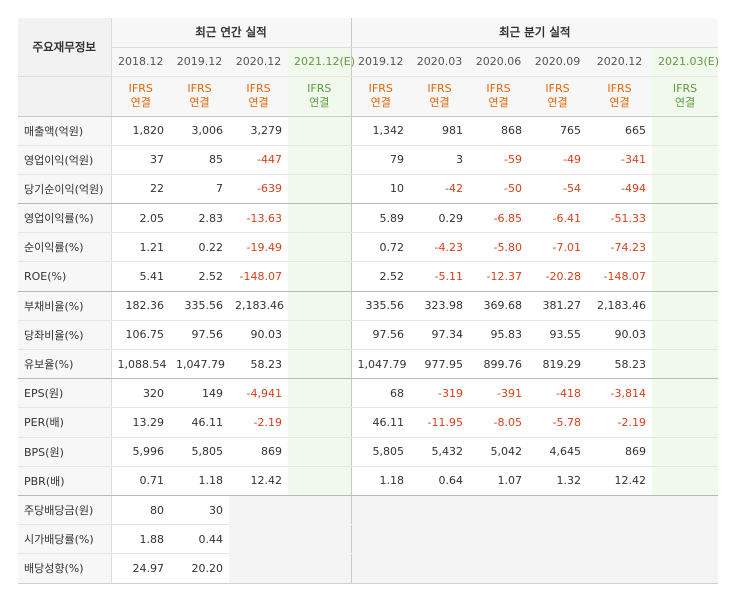 The image size is (735, 610). Describe the element at coordinates (199, 247) in the screenshot. I see `value-cell: 0.22` at that location.